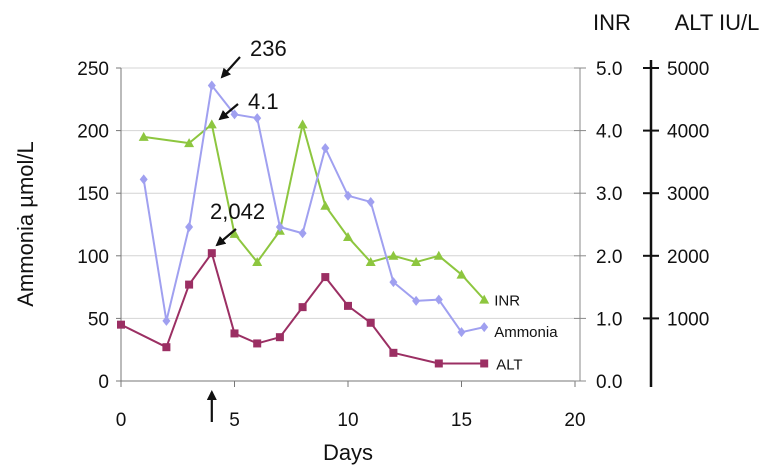 The width and height of the screenshot is (776, 473). Describe the element at coordinates (688, 132) in the screenshot. I see `y-alt-tick-label: 4000` at that location.